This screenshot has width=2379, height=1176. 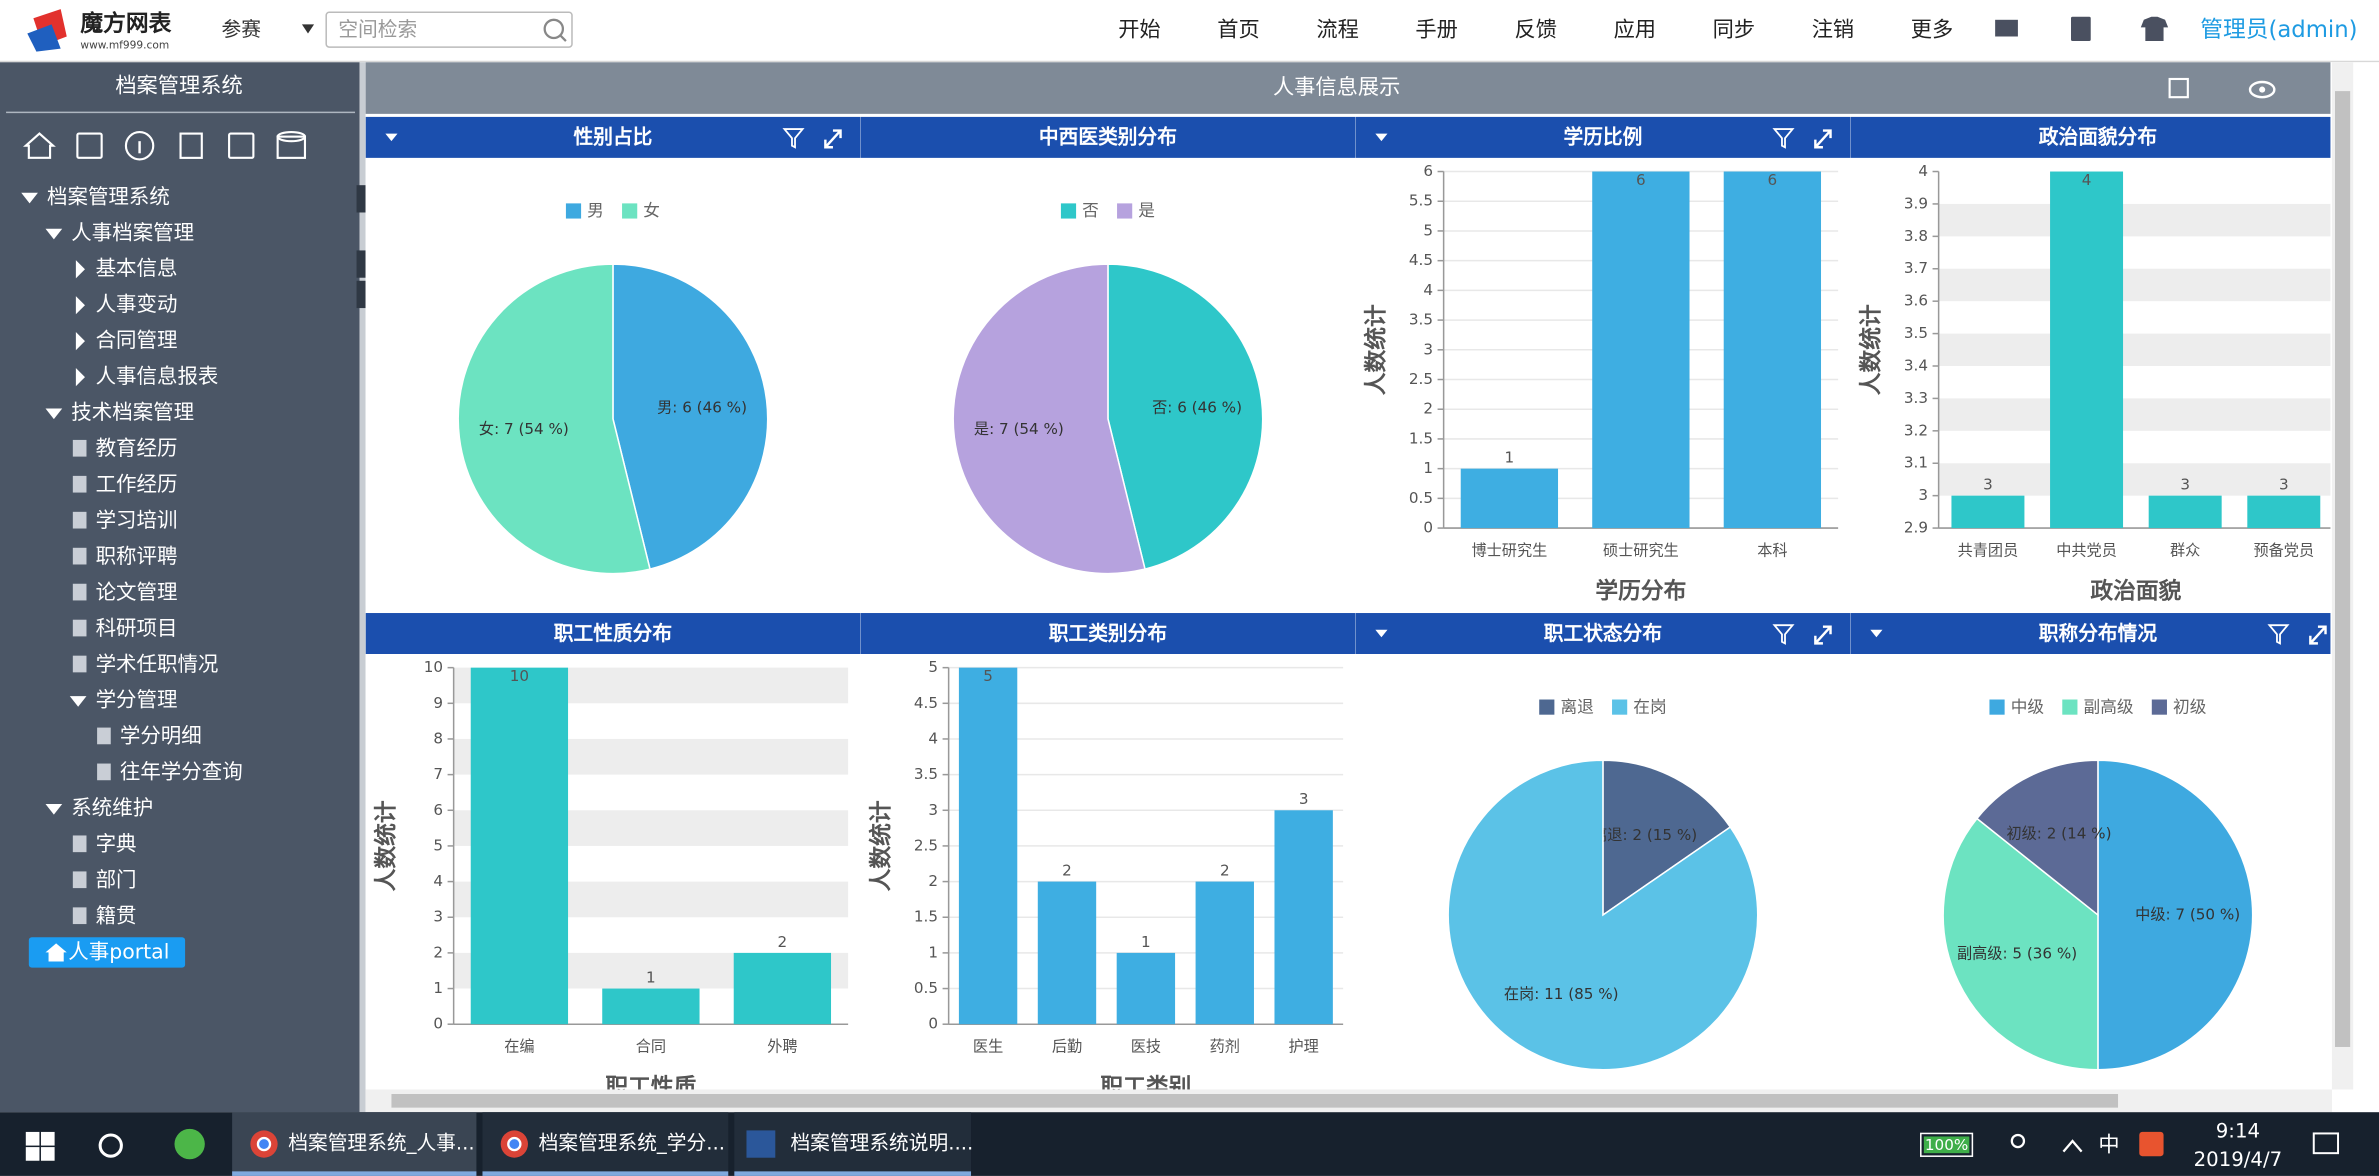 I want to click on legend-label: 是, so click(x=1146, y=210).